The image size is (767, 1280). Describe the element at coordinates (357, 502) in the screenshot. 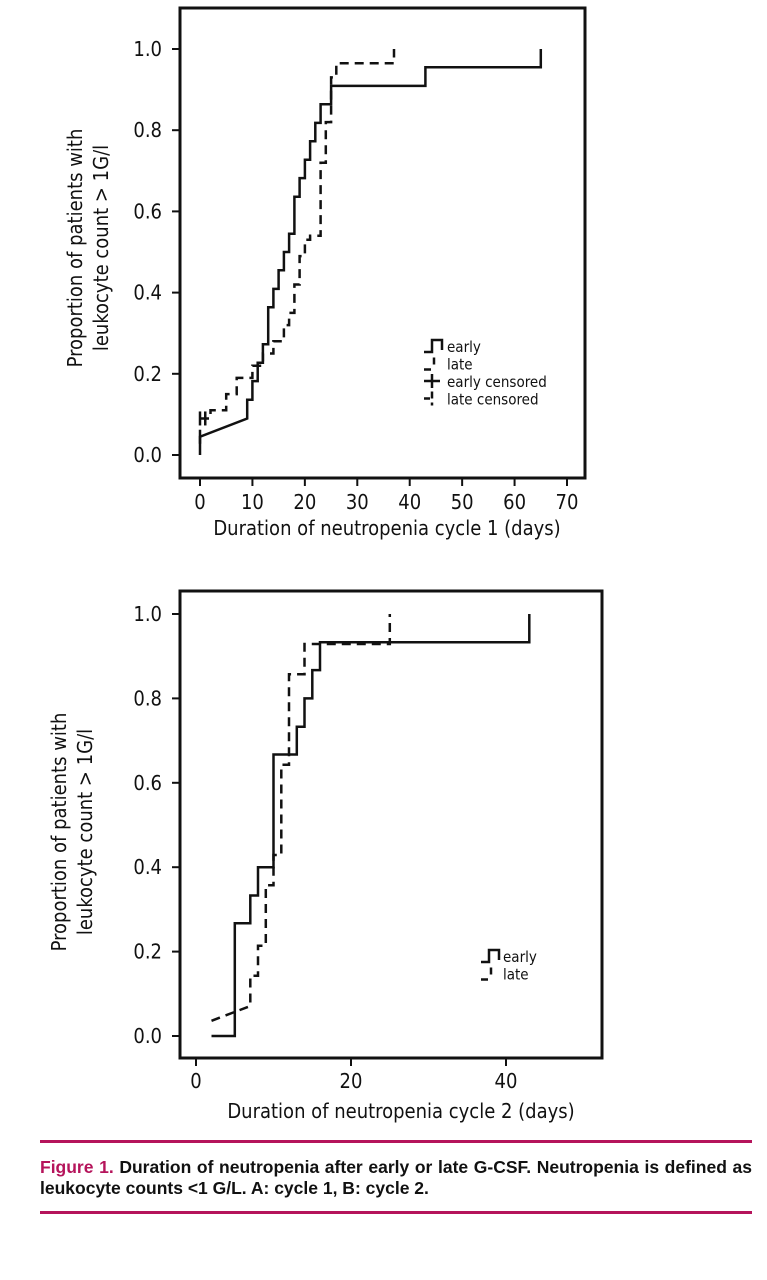

I see `x-tick-label: 30` at that location.